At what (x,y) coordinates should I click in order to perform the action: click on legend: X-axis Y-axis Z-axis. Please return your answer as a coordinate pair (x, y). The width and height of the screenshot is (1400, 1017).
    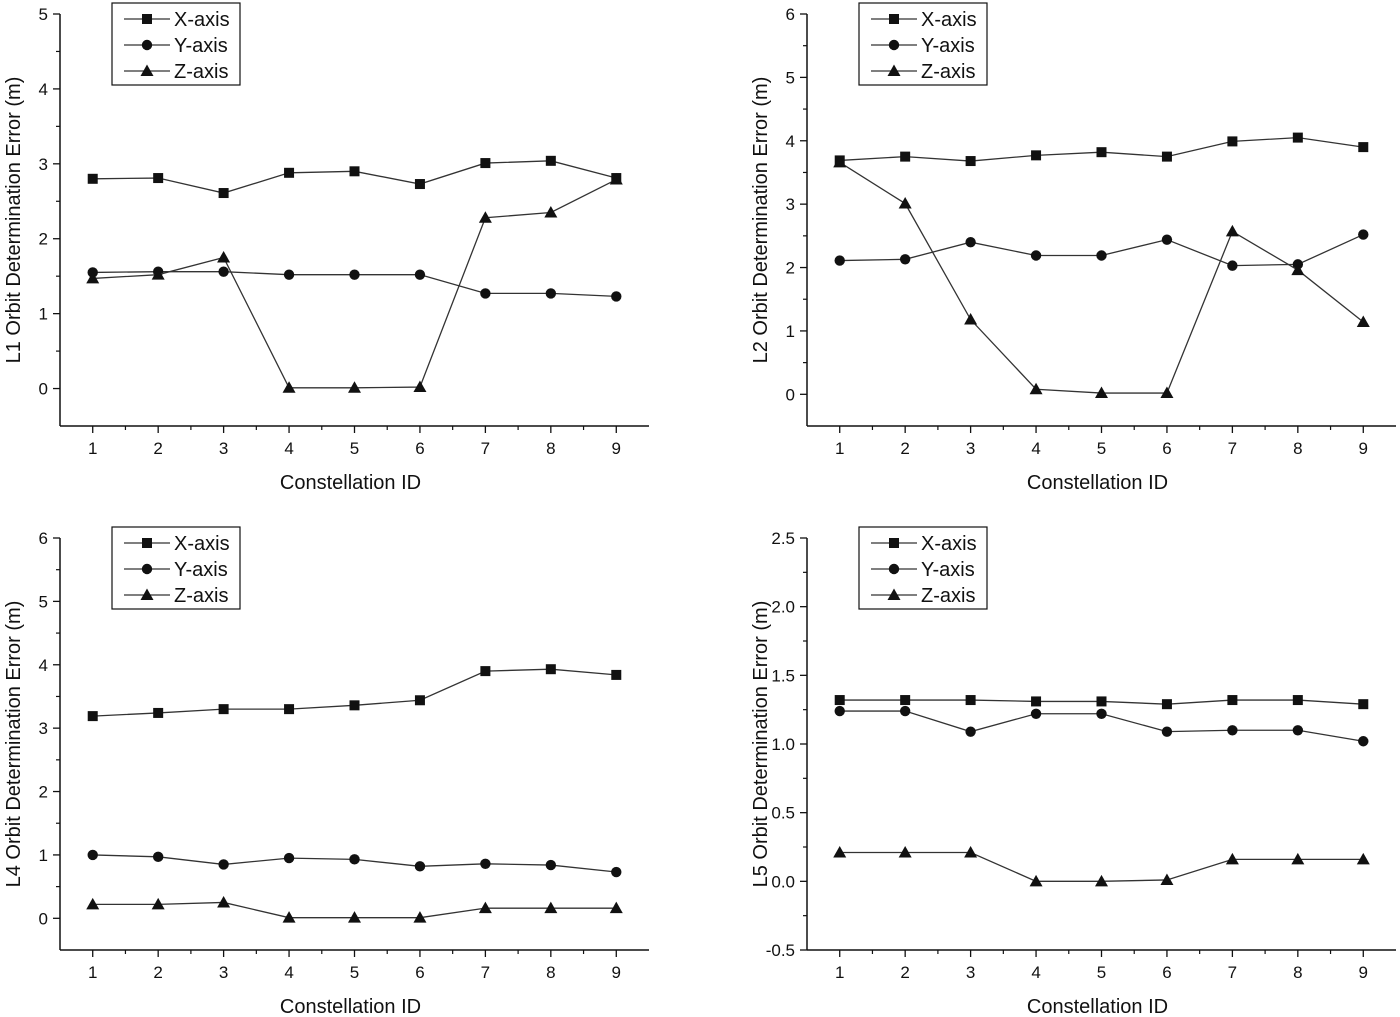
    Looking at the image, I should click on (176, 44).